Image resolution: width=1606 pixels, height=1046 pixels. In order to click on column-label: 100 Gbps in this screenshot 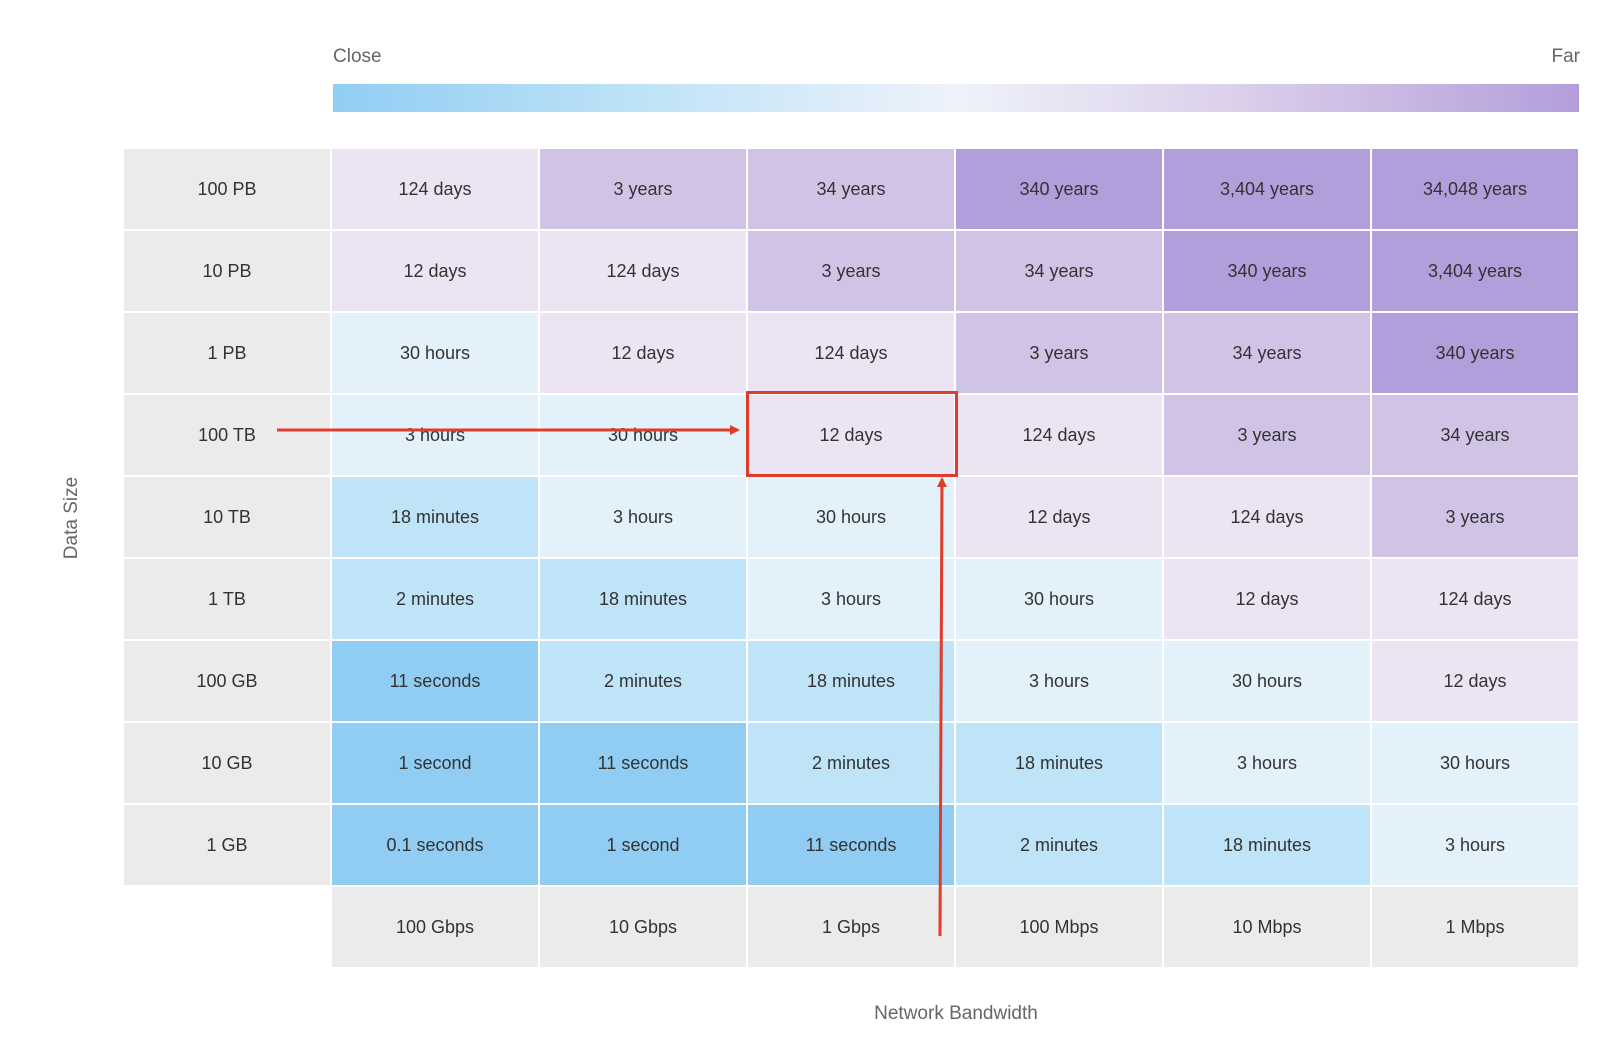, I will do `click(435, 927)`.